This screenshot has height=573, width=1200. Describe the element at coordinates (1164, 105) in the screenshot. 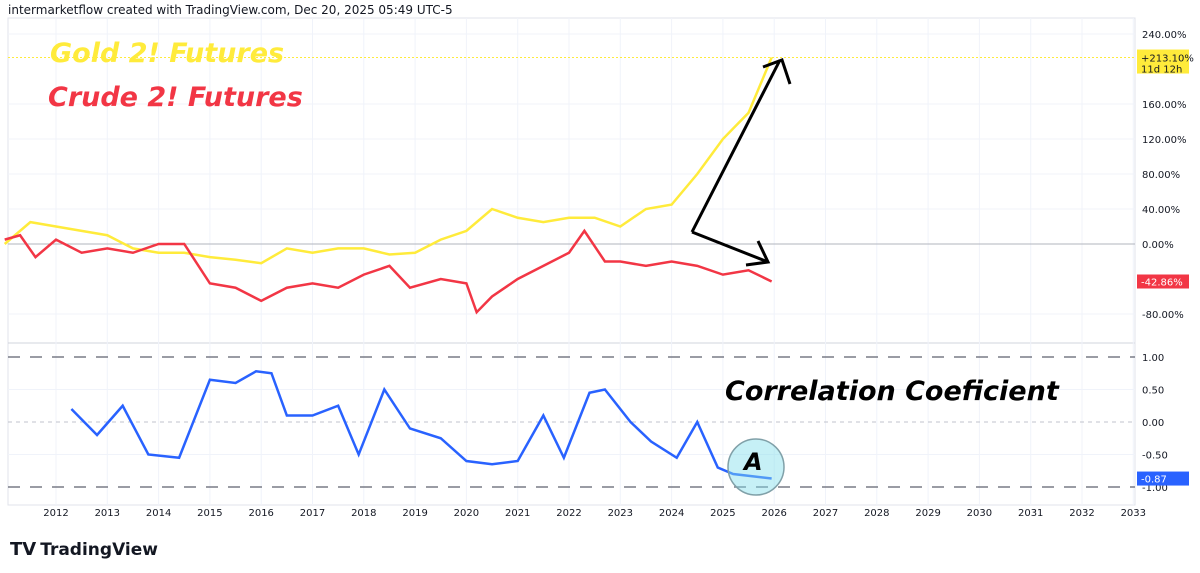

I see `y-tick-label: 160.00%` at that location.